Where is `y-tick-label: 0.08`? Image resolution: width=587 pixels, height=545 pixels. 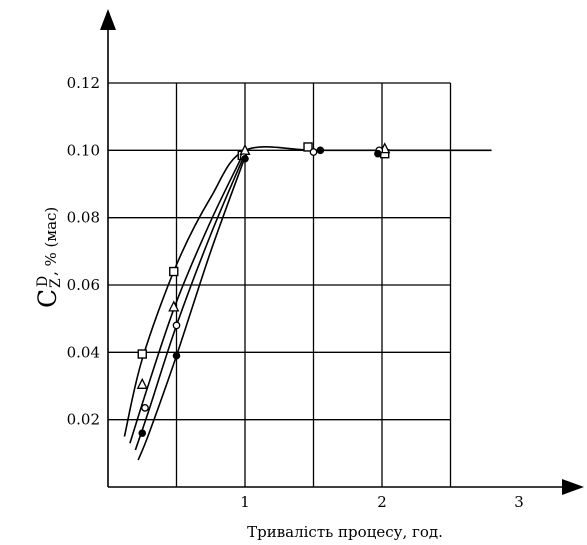
y-tick-label: 0.08 is located at coordinates (83, 218).